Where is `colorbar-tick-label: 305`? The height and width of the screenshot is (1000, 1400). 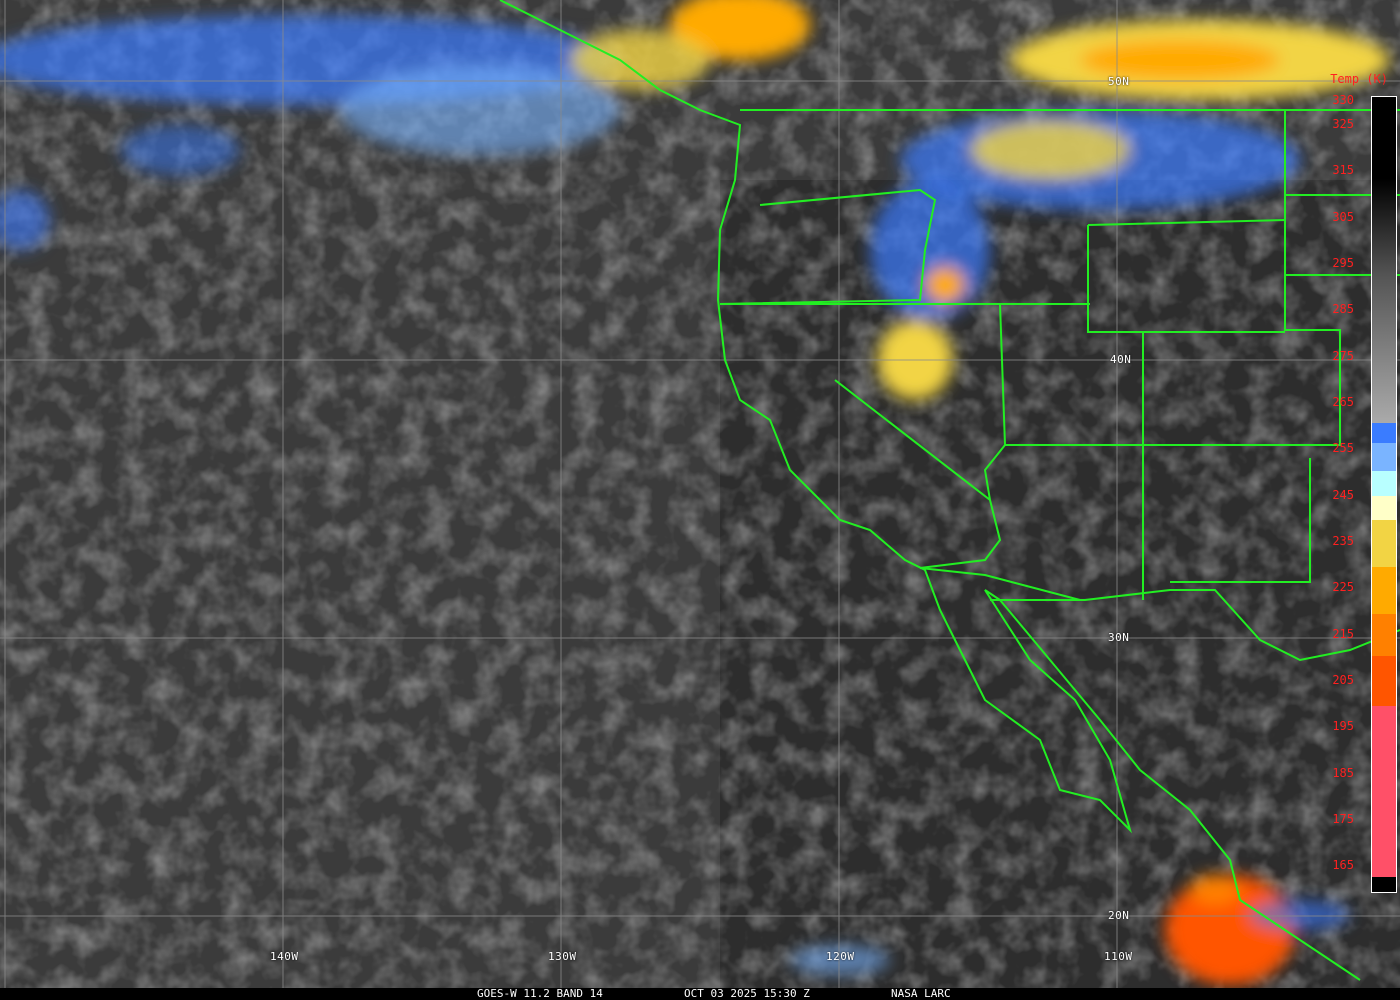 colorbar-tick-label: 305 is located at coordinates (1343, 216).